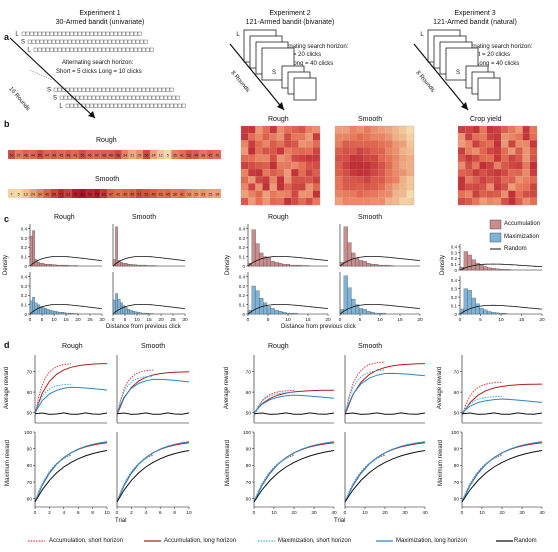 The width and height of the screenshot is (558, 552). I want to click on d-exp1-rough-max-xtick-label: 8, so click(92, 513).